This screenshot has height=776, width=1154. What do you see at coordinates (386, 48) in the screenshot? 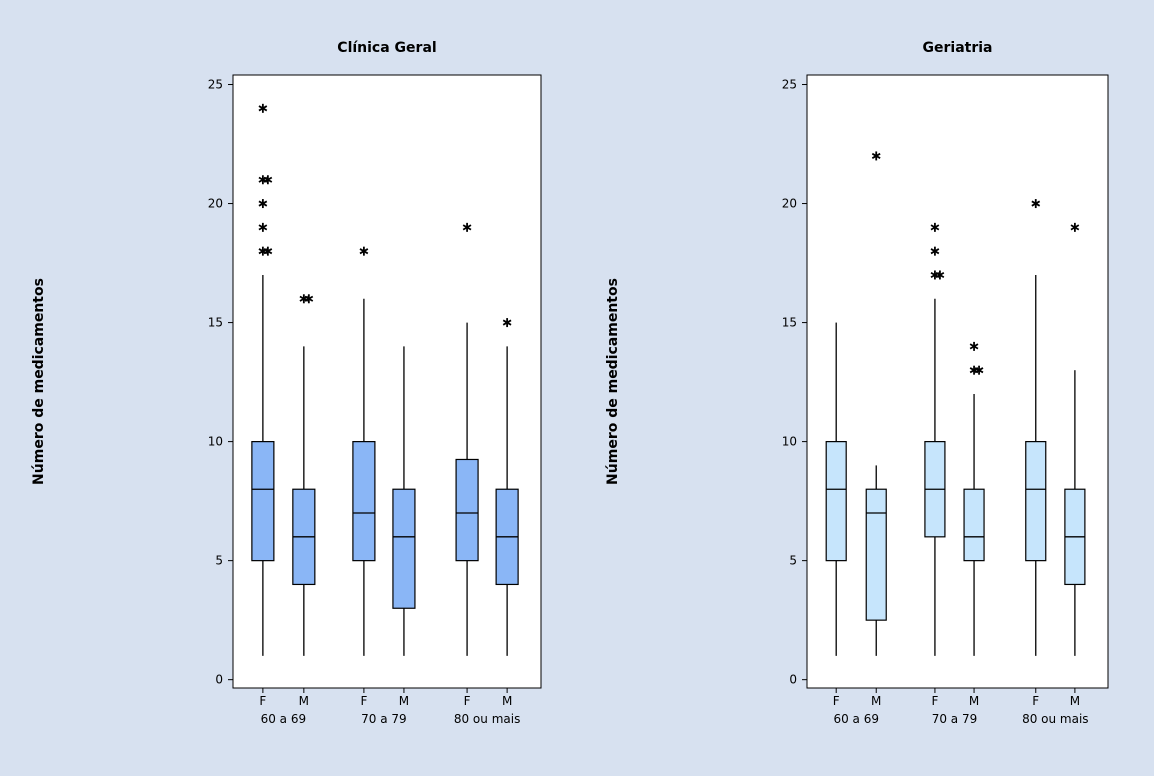
I see `chart-title: Clínica Geral` at bounding box center [386, 48].